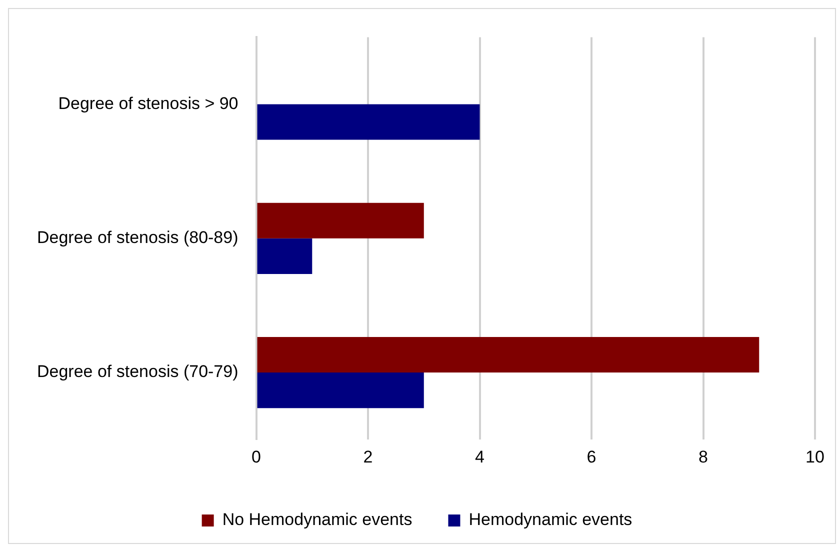 The width and height of the screenshot is (839, 546). I want to click on legend-label: No Hemodynamic events, so click(317, 520).